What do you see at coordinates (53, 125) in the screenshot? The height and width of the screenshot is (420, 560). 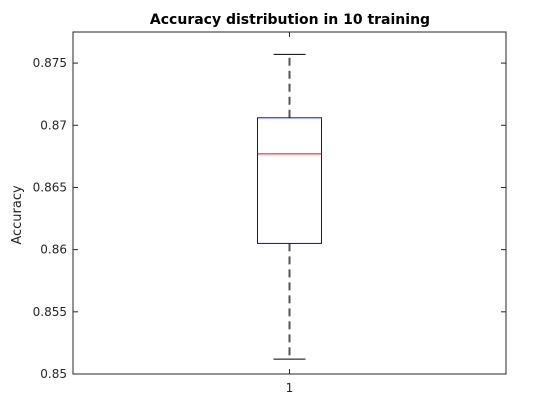 I see `y-tick-label: 0.87` at bounding box center [53, 125].